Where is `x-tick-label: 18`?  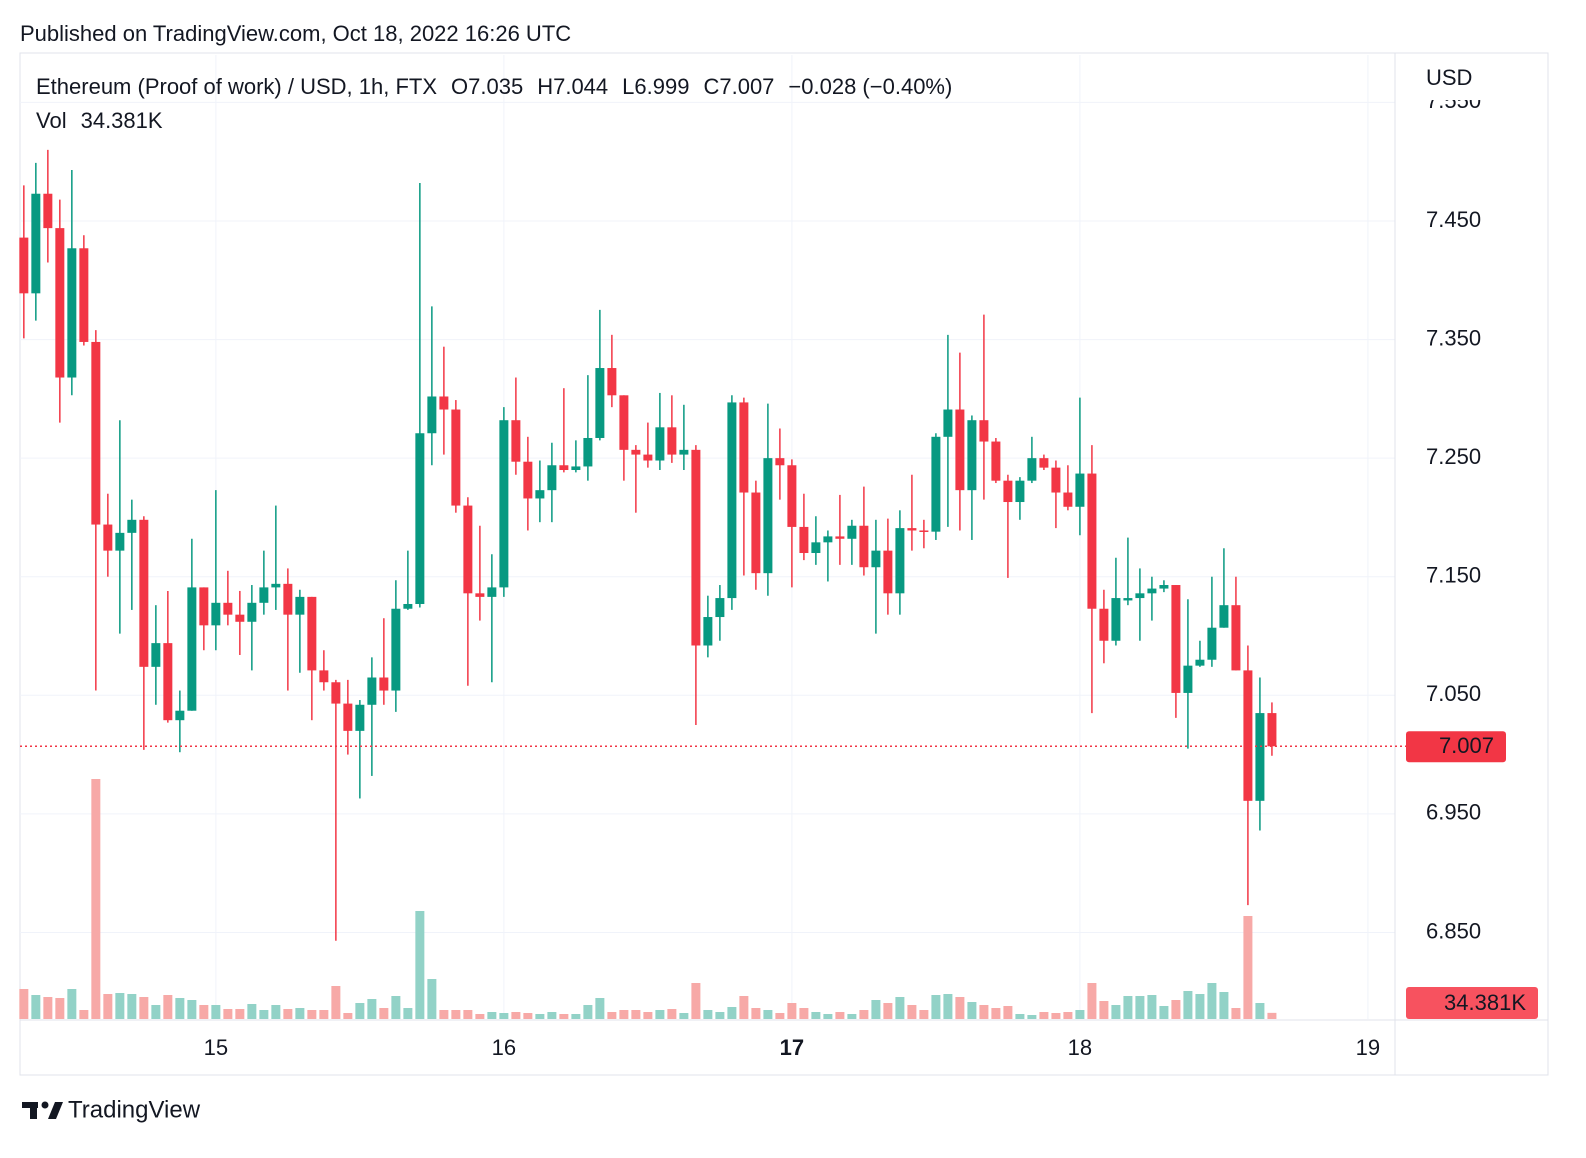 x-tick-label: 18 is located at coordinates (1080, 1047).